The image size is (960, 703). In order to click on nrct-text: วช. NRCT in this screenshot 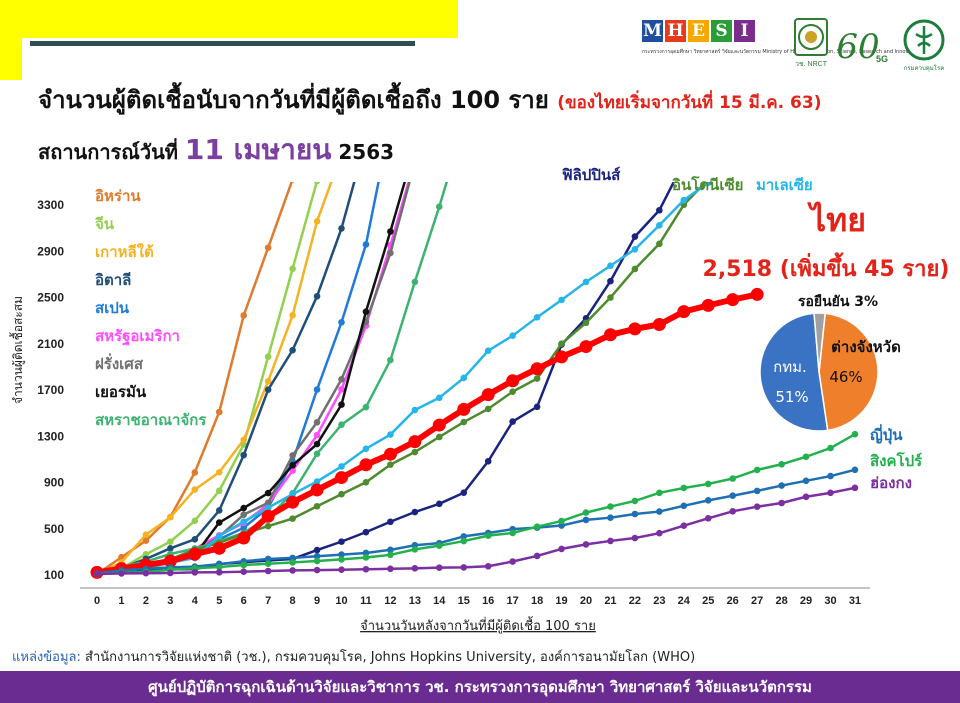, I will do `click(811, 64)`.